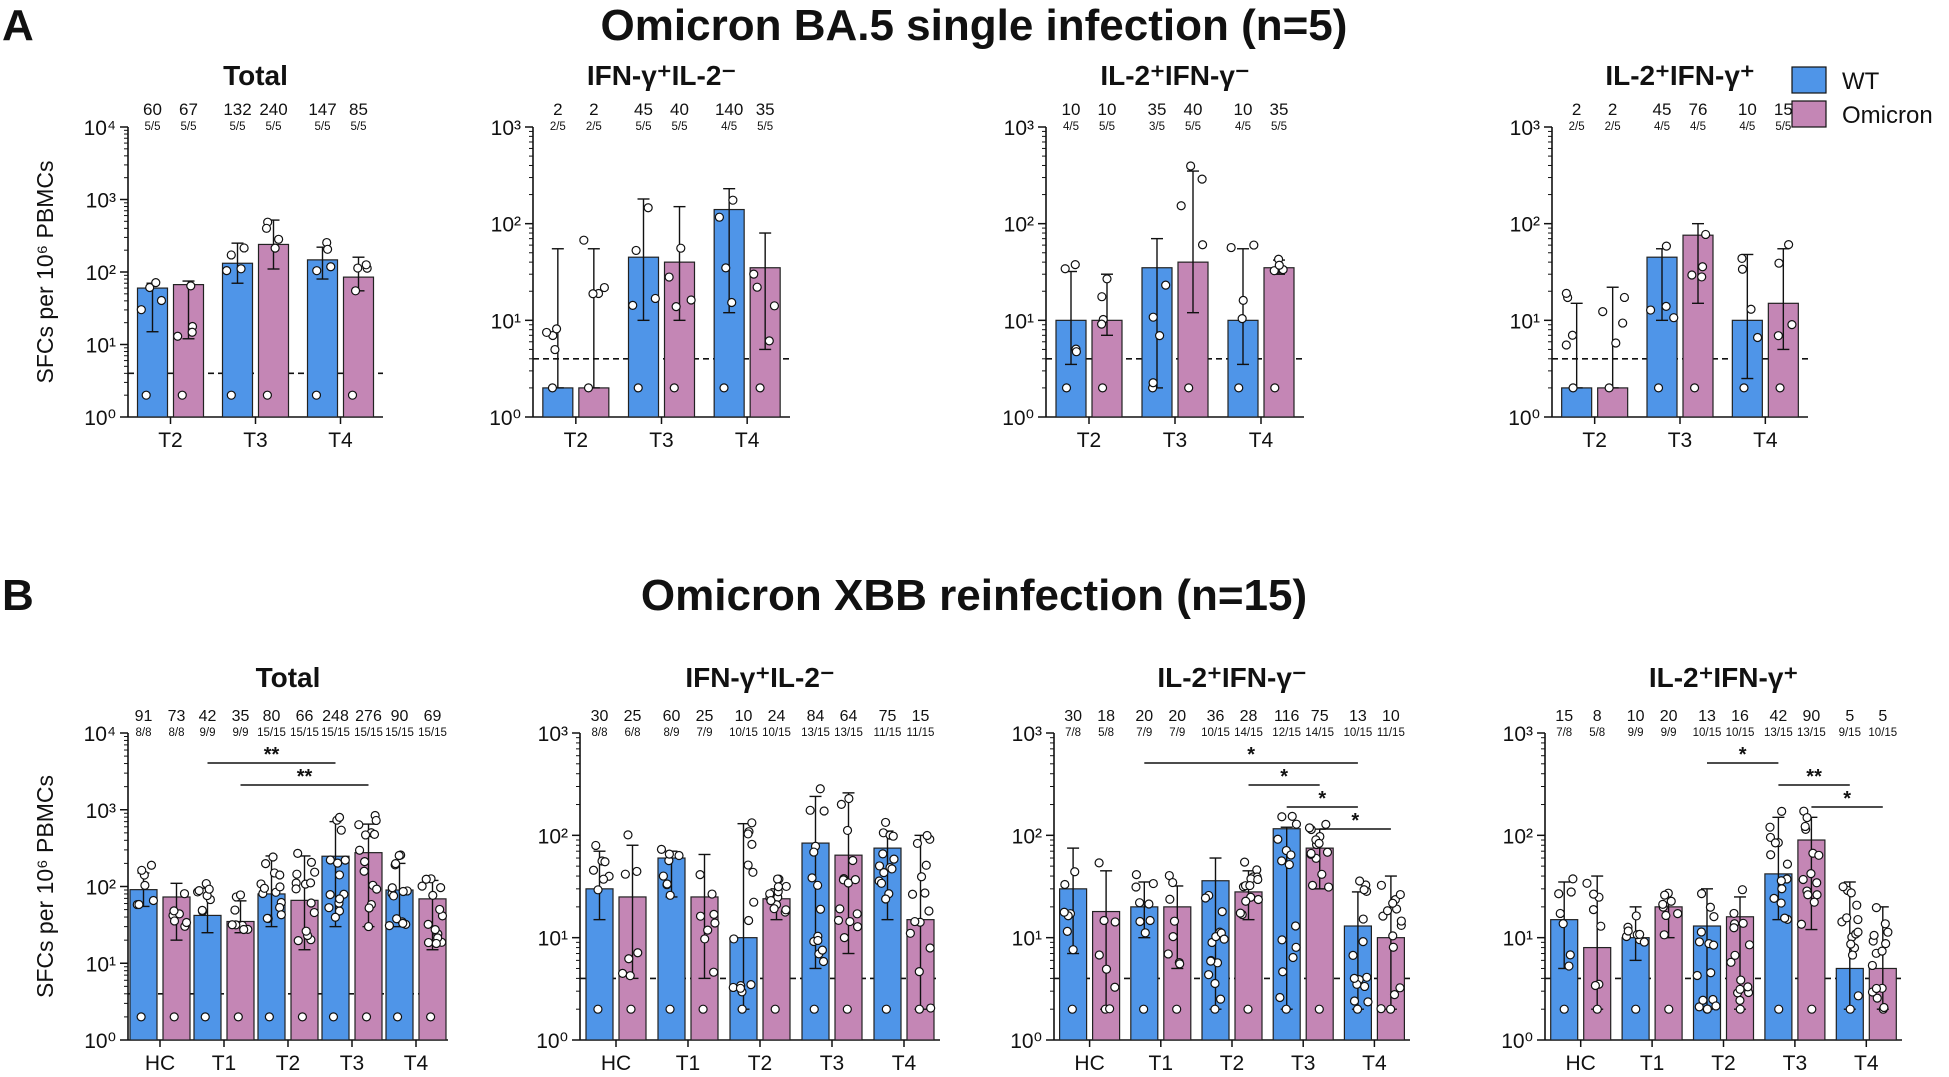 The width and height of the screenshot is (1949, 1077). Describe the element at coordinates (729, 127) in the screenshot. I see `count-label: 4/5` at that location.